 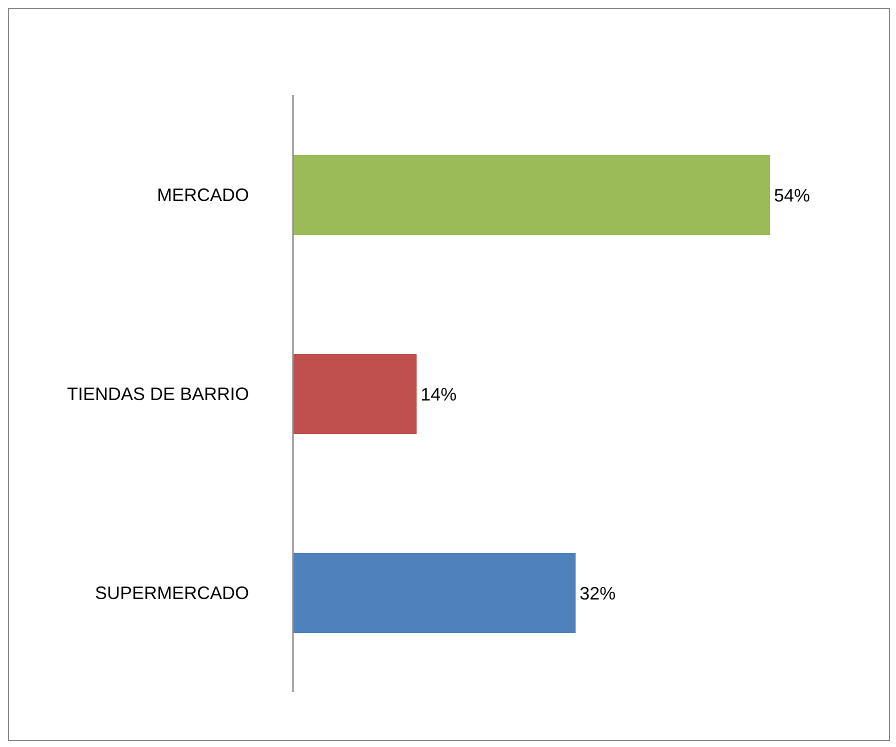 What do you see at coordinates (792, 195) in the screenshot?
I see `data-label: 54%` at bounding box center [792, 195].